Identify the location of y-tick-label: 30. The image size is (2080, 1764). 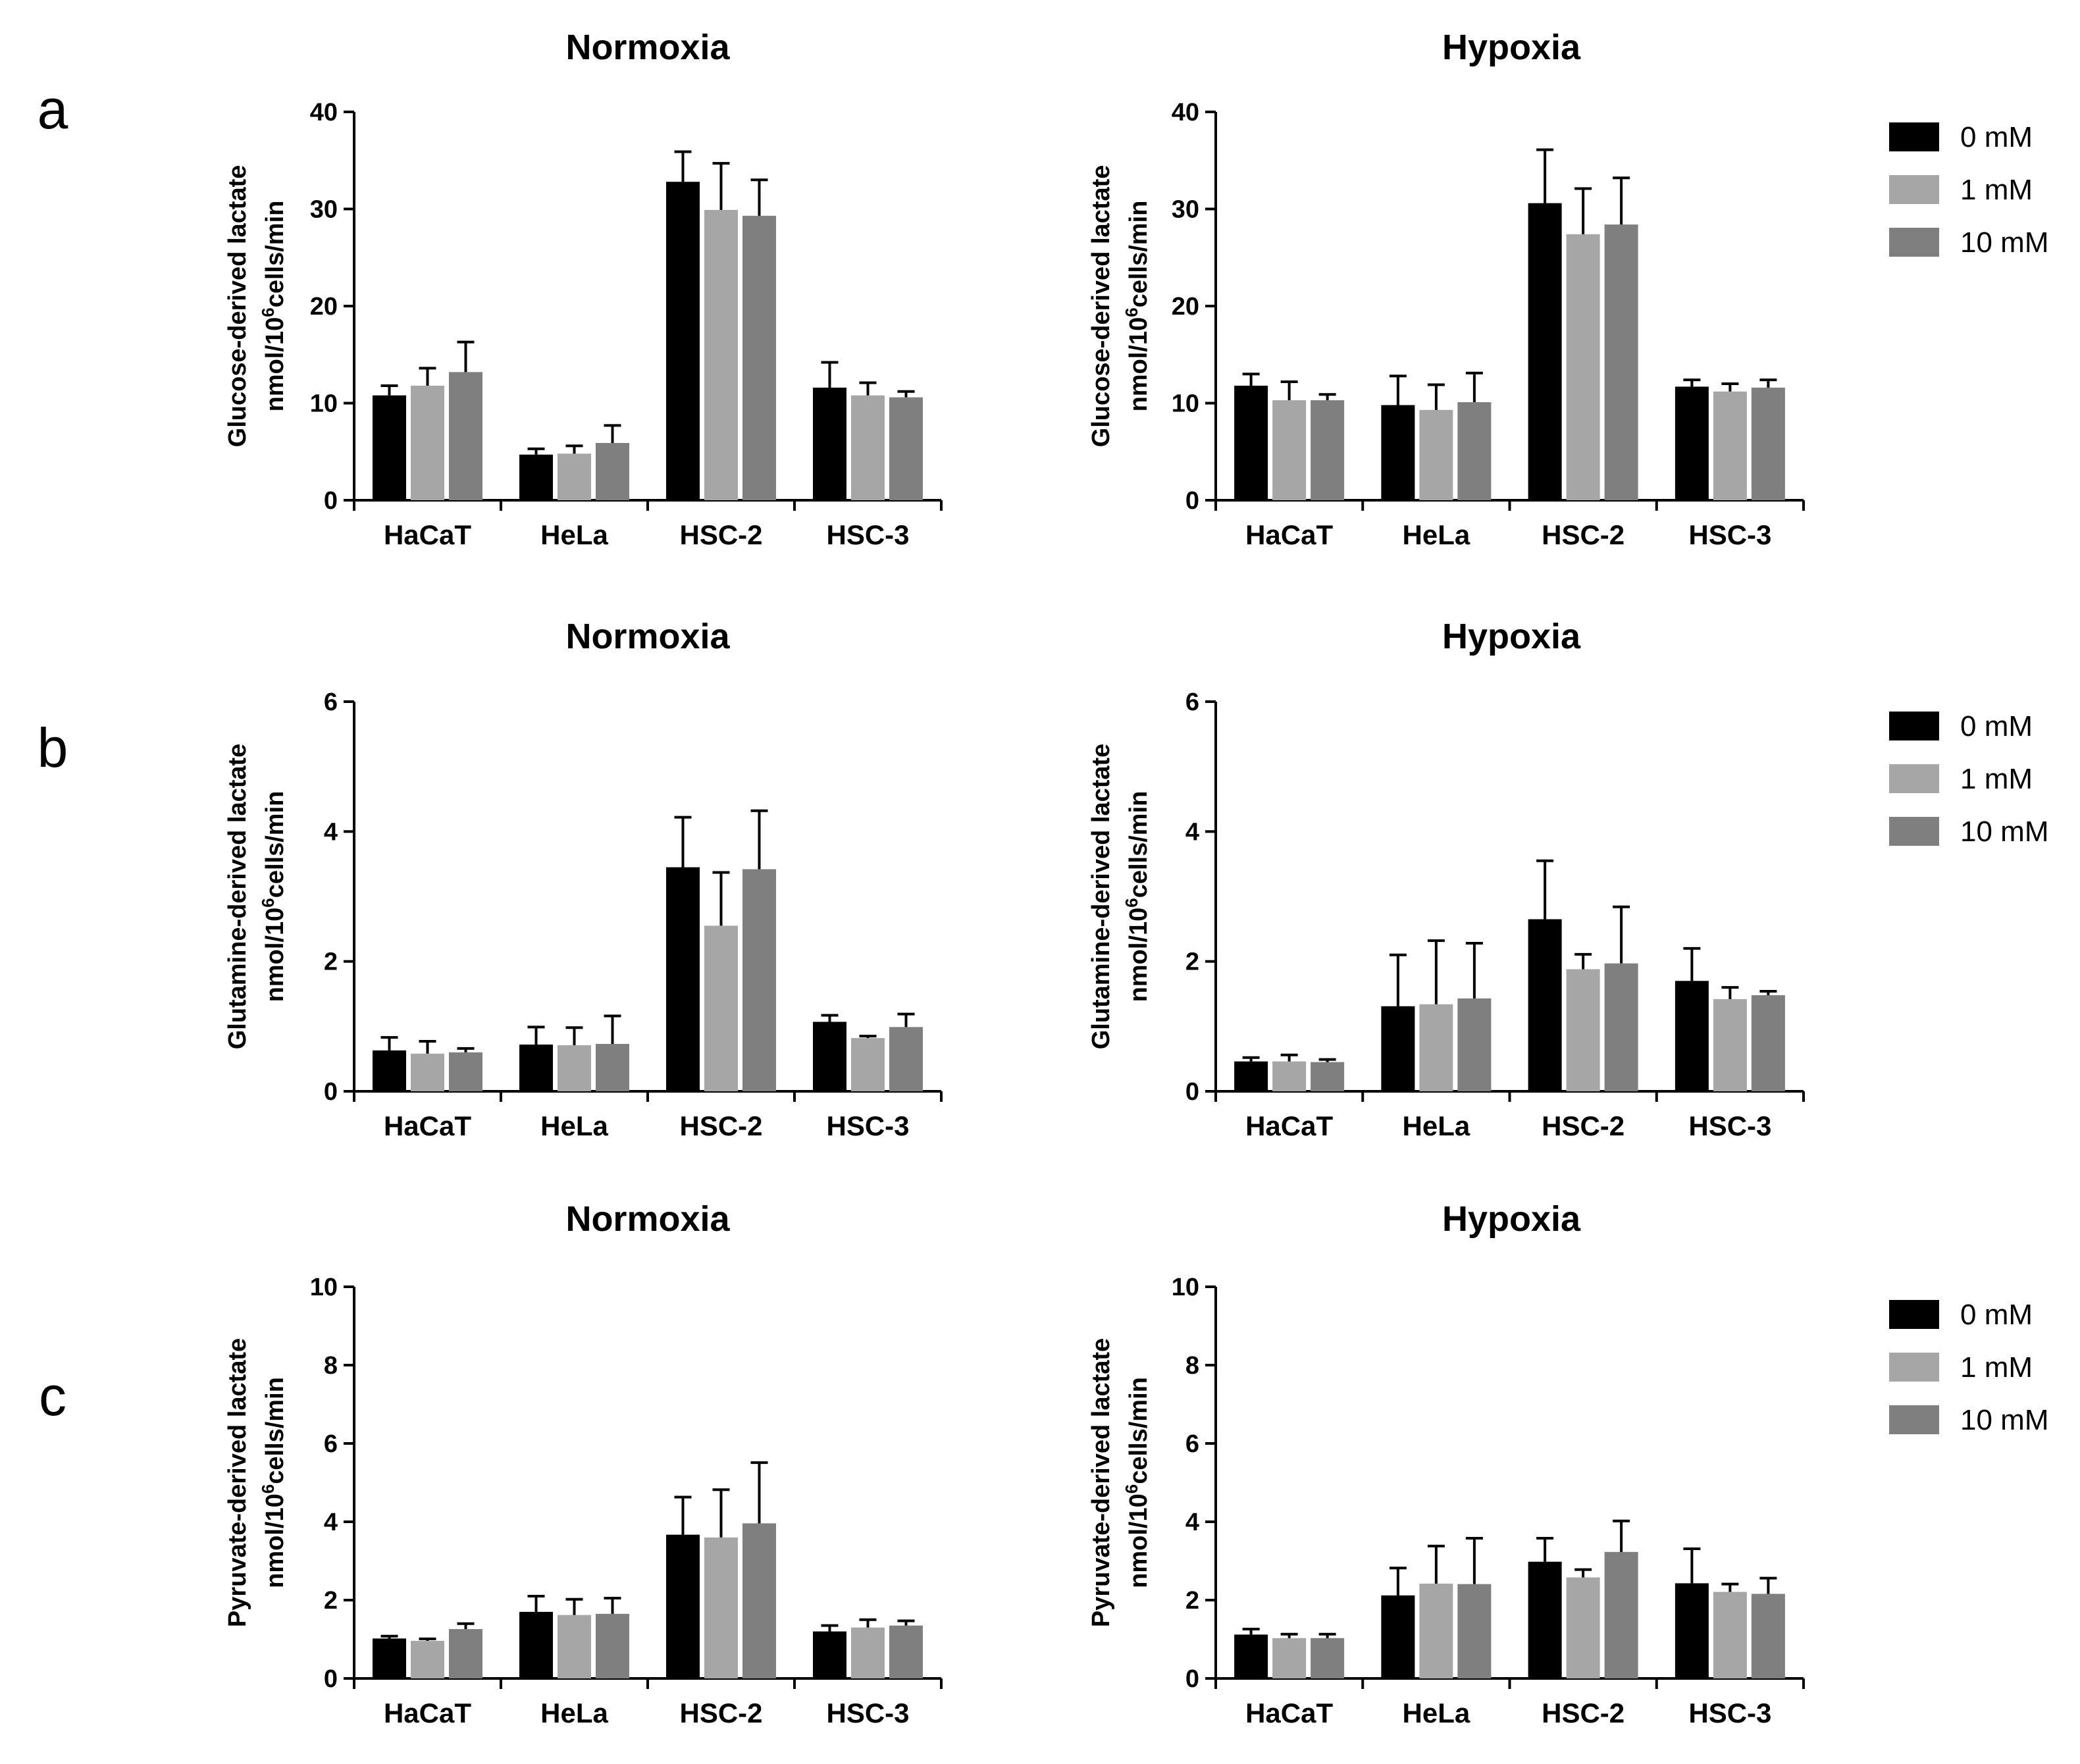
(1185, 210).